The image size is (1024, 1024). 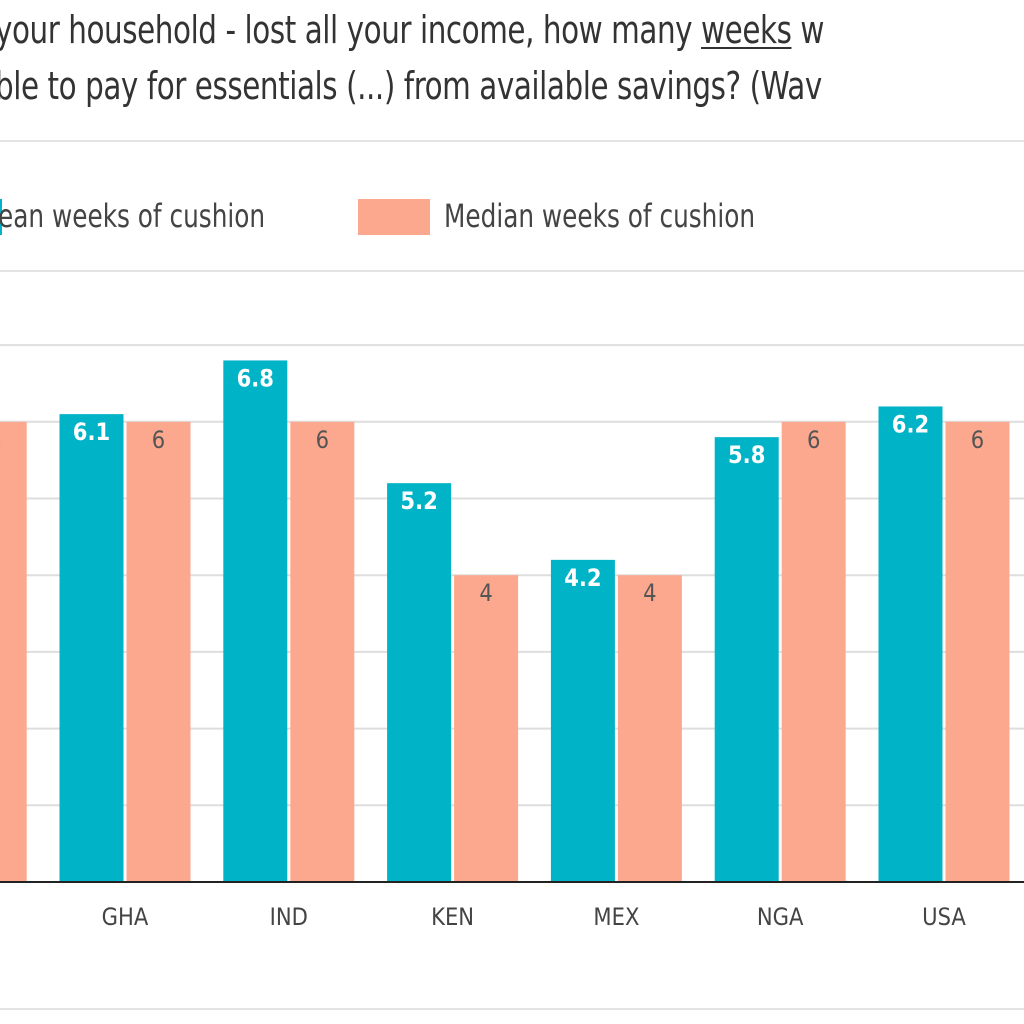 What do you see at coordinates (125, 918) in the screenshot?
I see `x-tick-label-gha: GHA` at bounding box center [125, 918].